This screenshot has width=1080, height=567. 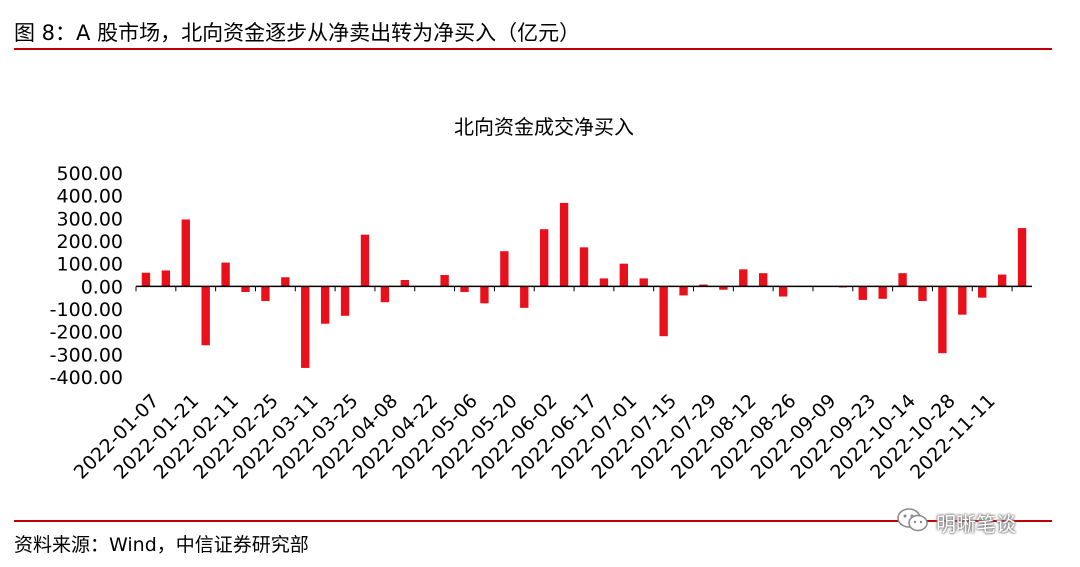 I want to click on source-note: 资料来源：Wind，中信证券研究部, so click(x=161, y=545).